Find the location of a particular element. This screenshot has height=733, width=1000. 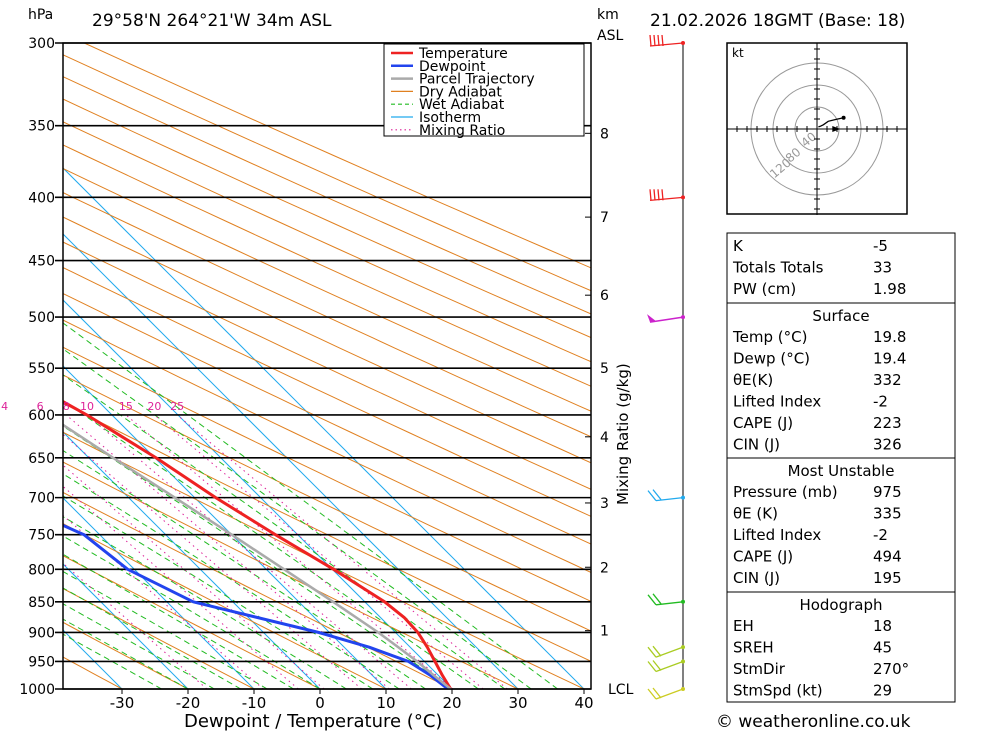

pressure-tick-label: 850 is located at coordinates (41, 603).